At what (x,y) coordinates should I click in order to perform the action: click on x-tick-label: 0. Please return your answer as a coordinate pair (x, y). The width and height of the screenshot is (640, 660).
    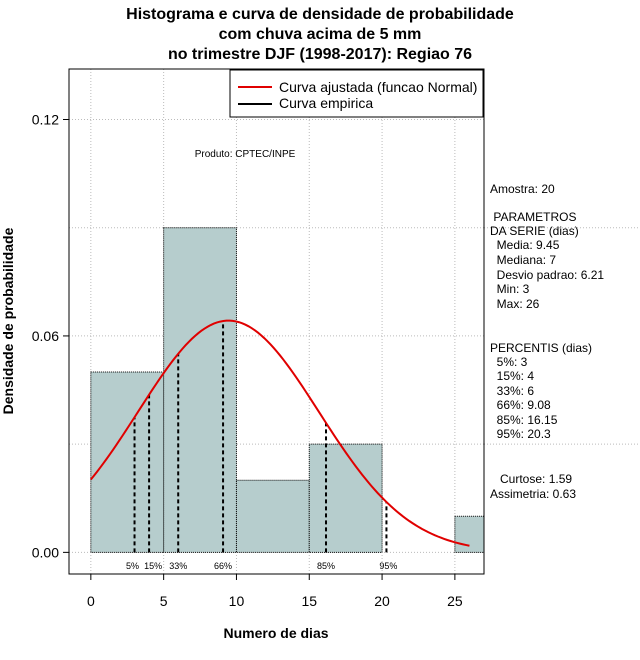
    Looking at the image, I should click on (91, 601).